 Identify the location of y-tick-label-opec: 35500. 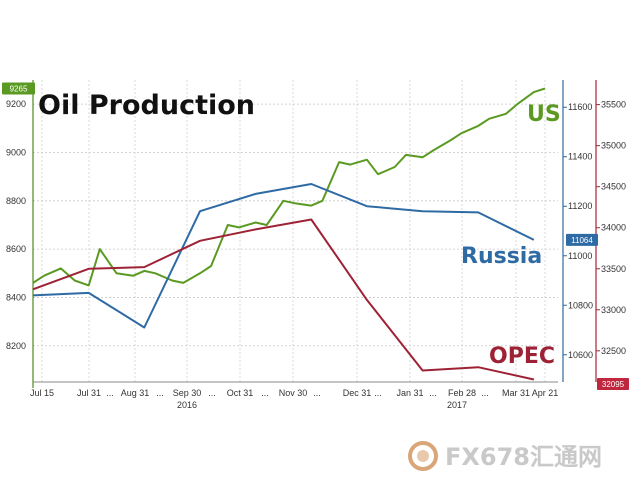
(613, 105).